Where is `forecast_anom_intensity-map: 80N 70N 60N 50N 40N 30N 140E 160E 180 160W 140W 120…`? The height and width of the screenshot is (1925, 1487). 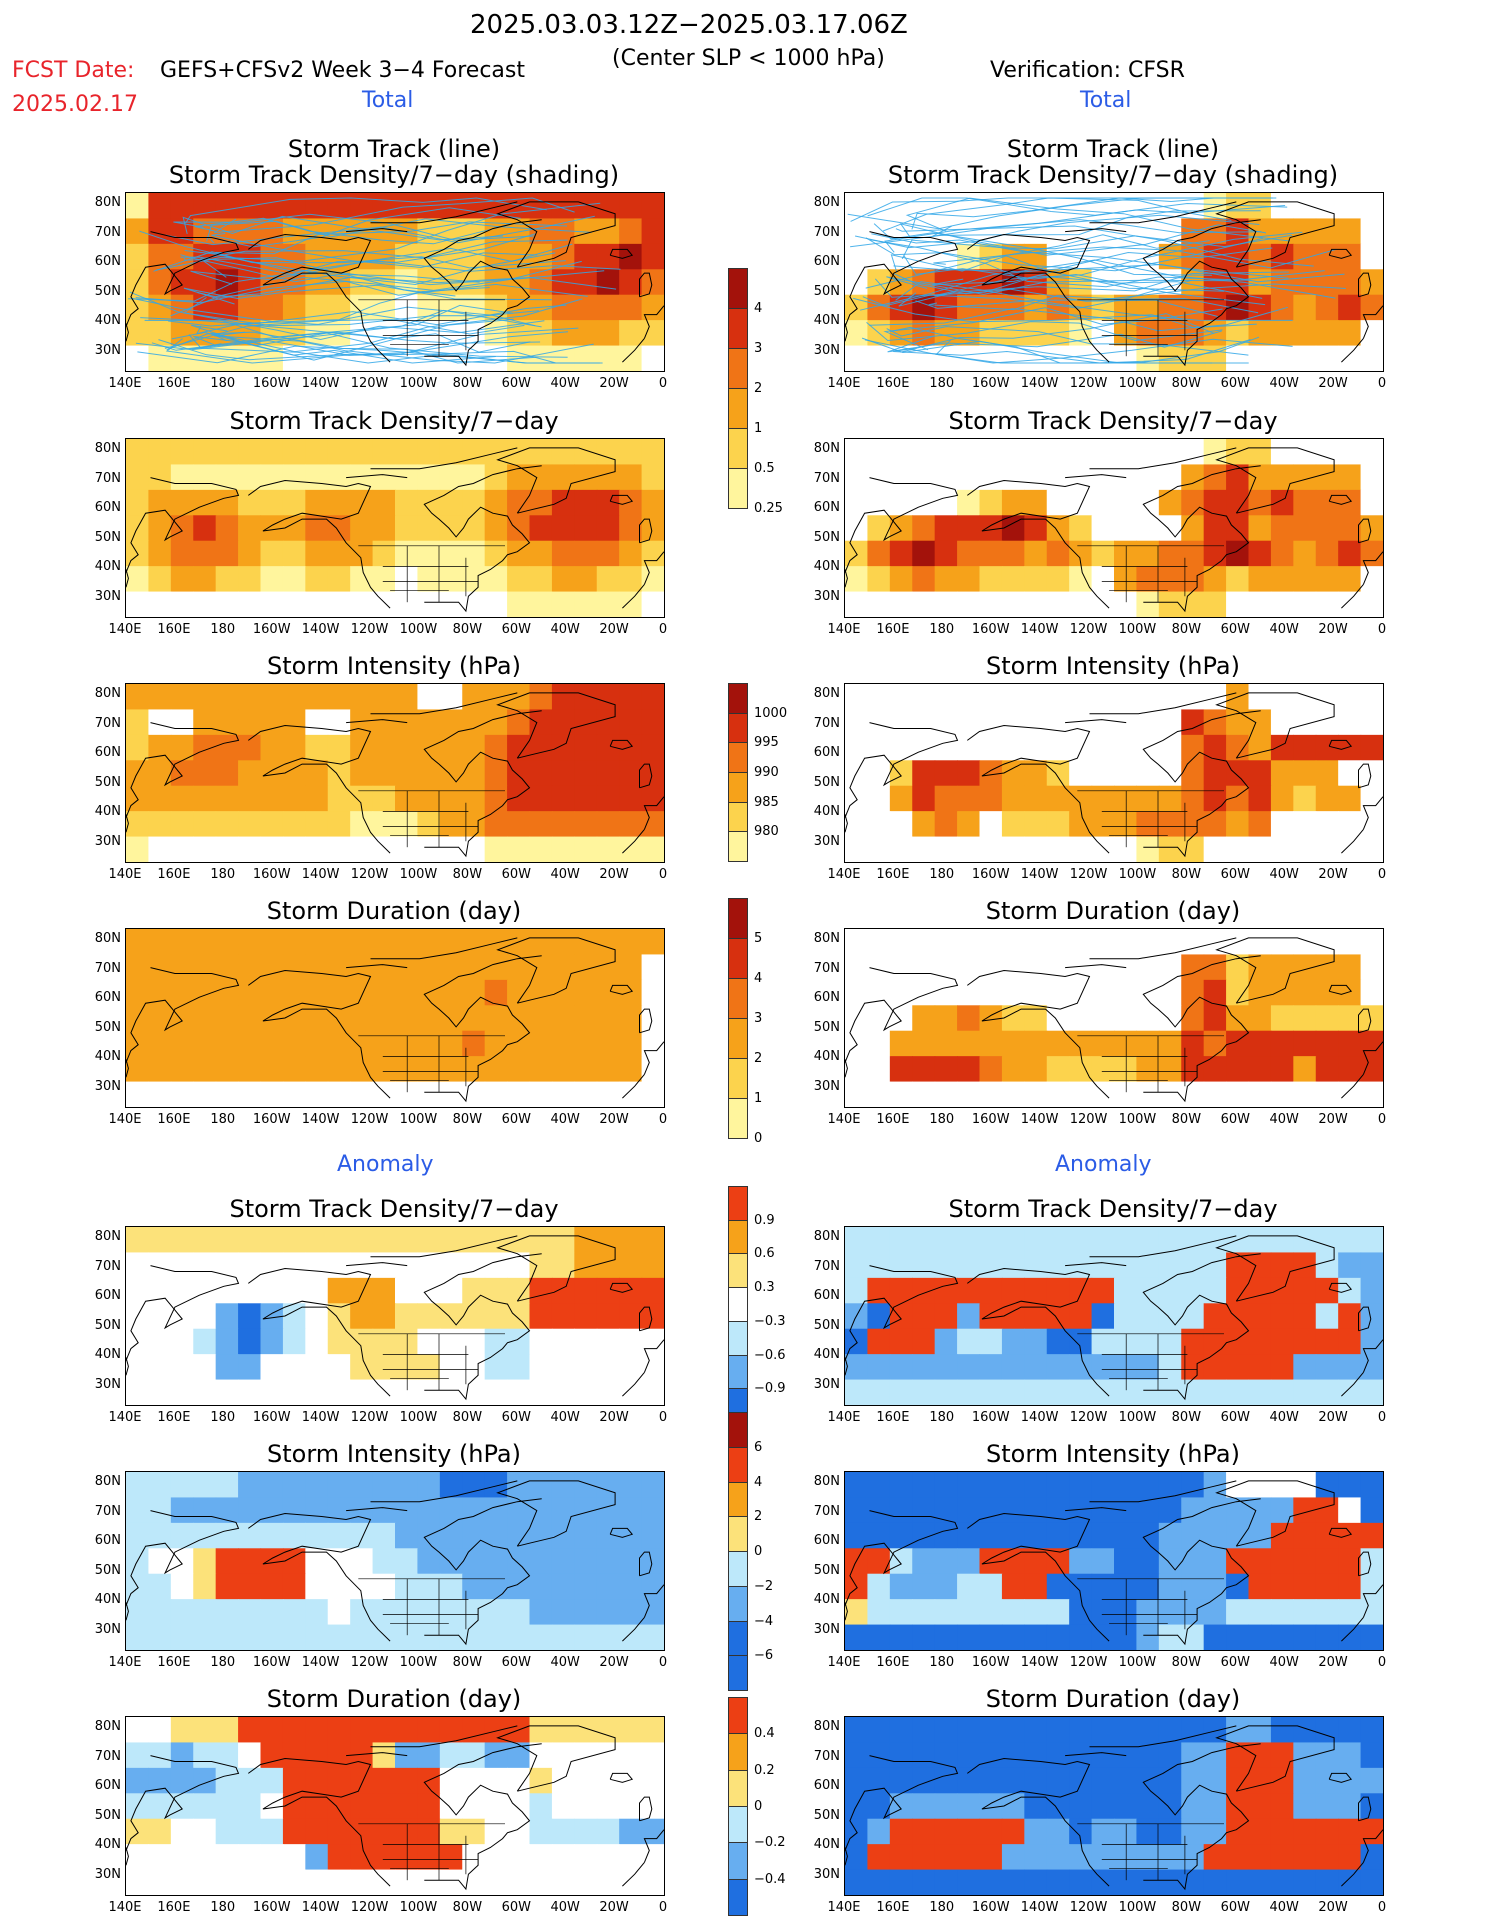 forecast_anom_intensity-map: 80N 70N 60N 50N 40N 30N 140E 160E 180 160W 140W 120… is located at coordinates (381, 1570).